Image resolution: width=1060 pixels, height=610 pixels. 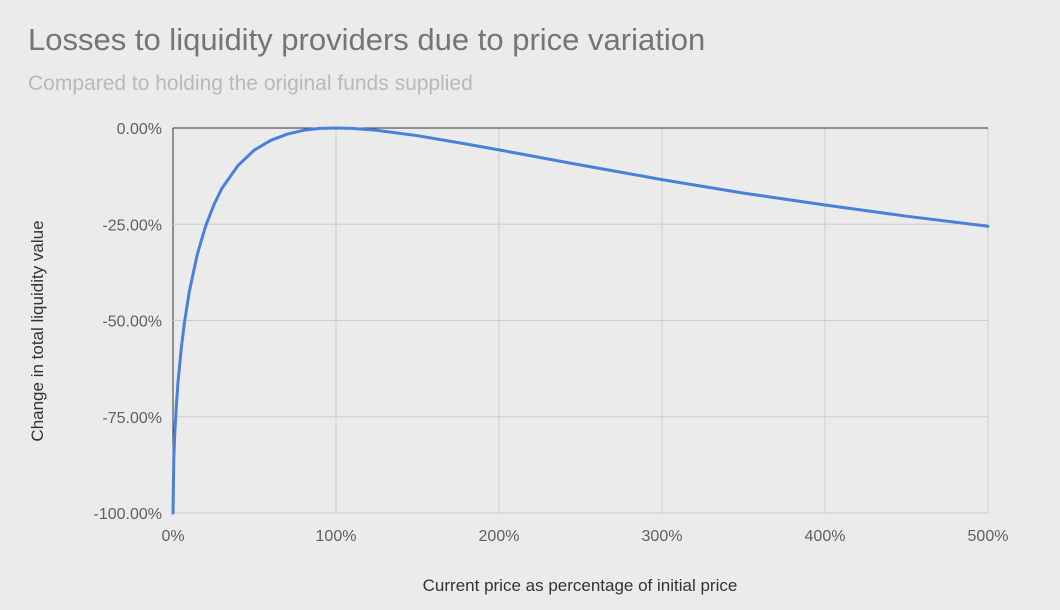 I want to click on x-tick-label: 300%, so click(x=662, y=536).